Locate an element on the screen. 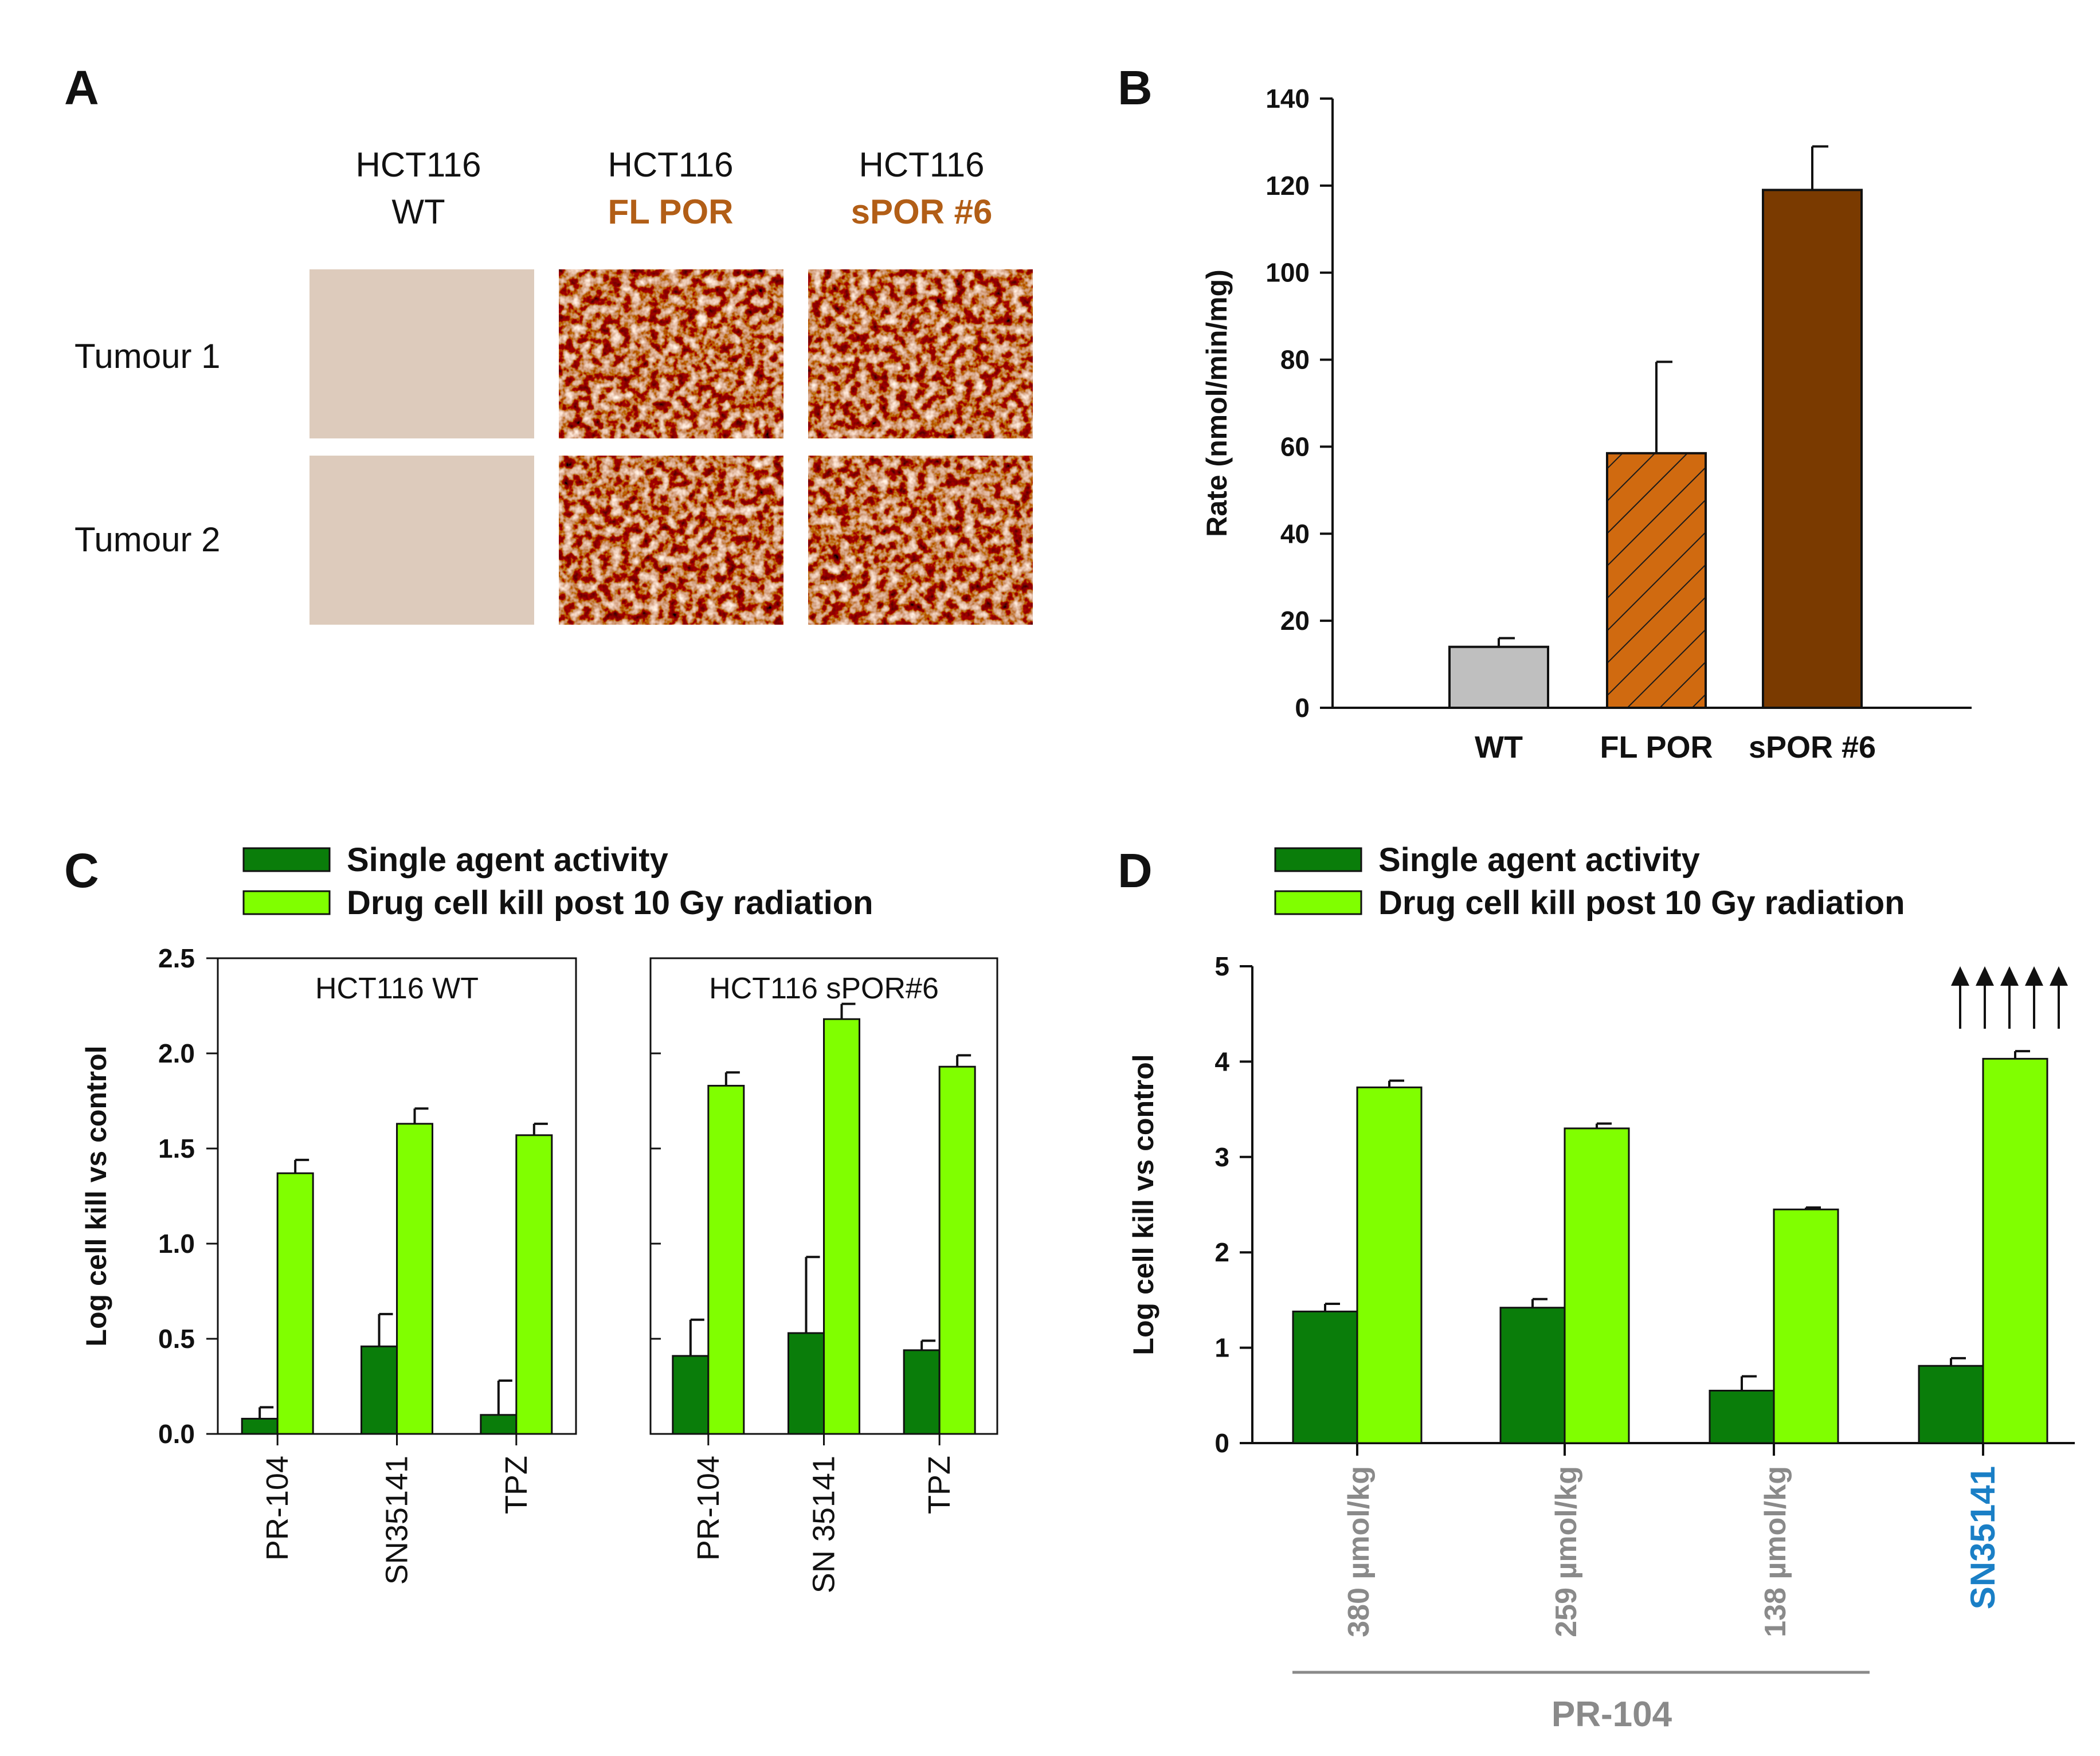 The height and width of the screenshot is (1756, 2100). d-ytick-label: 1 is located at coordinates (1221, 1348).